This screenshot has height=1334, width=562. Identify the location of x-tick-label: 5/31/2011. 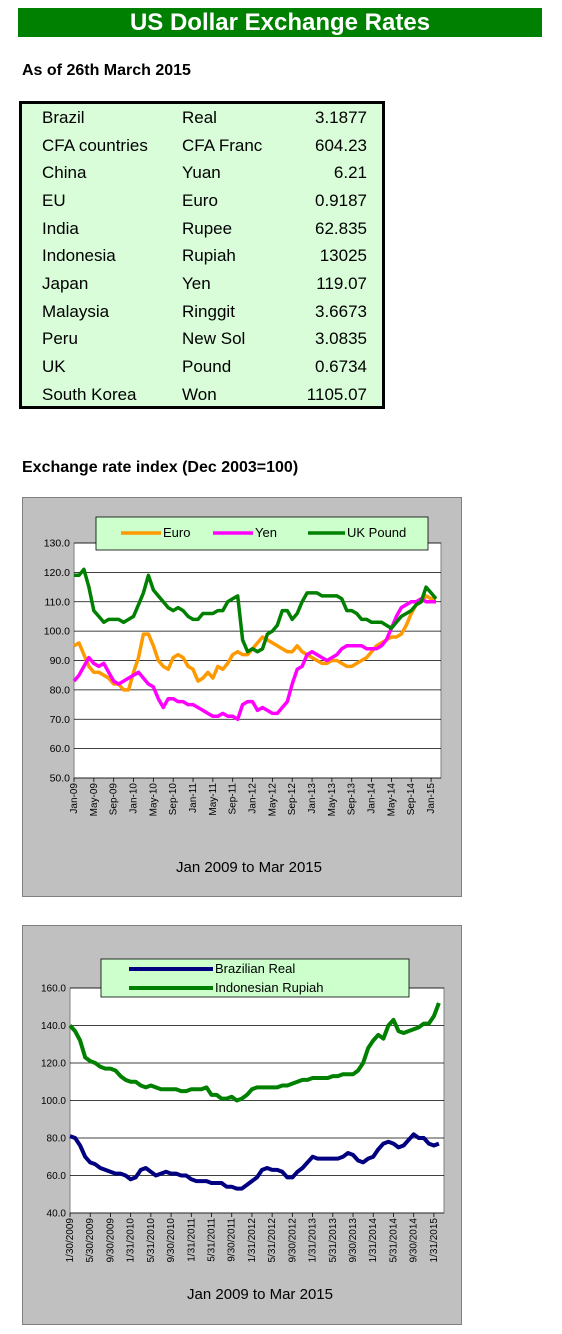
(212, 1240).